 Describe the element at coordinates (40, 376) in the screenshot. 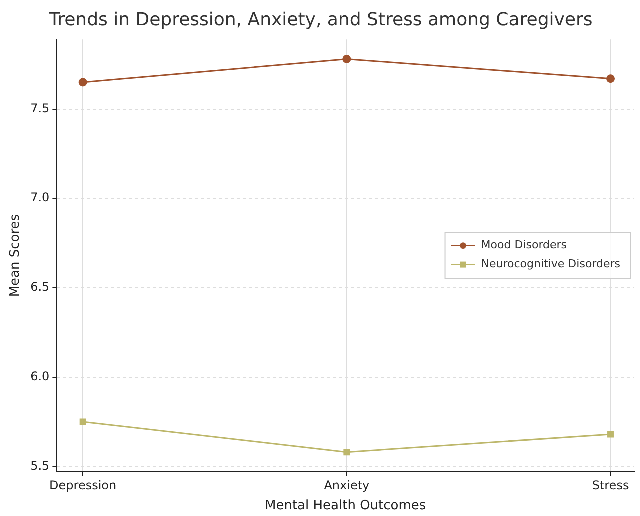

I see `y-tick-label: 6.0` at that location.